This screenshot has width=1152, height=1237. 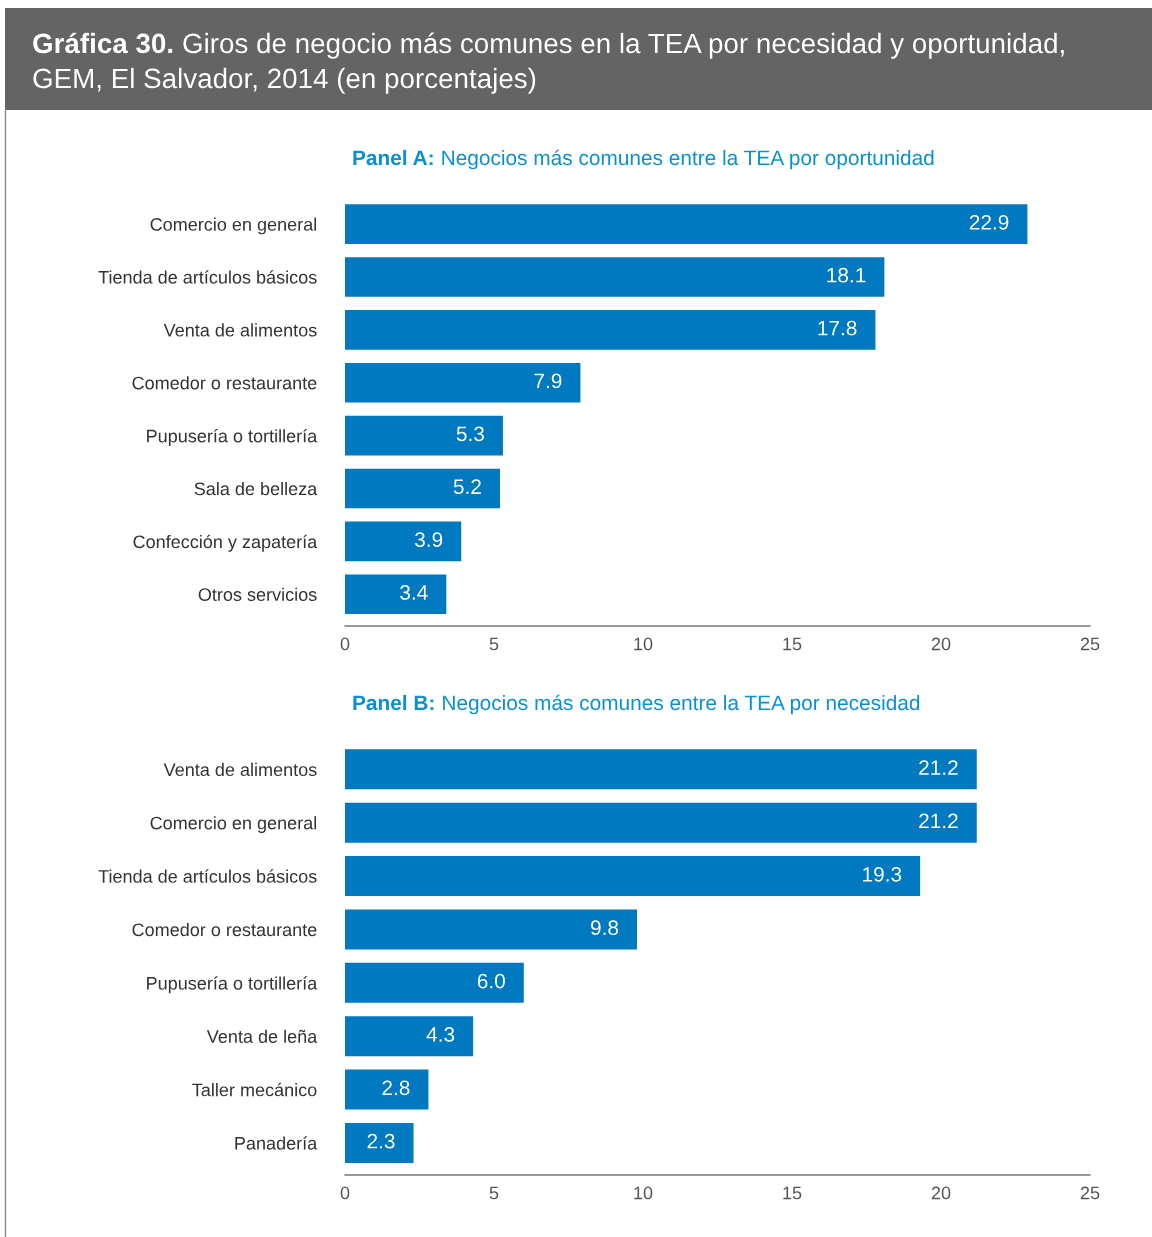 I want to click on data-label: 2.3, so click(x=381, y=1141).